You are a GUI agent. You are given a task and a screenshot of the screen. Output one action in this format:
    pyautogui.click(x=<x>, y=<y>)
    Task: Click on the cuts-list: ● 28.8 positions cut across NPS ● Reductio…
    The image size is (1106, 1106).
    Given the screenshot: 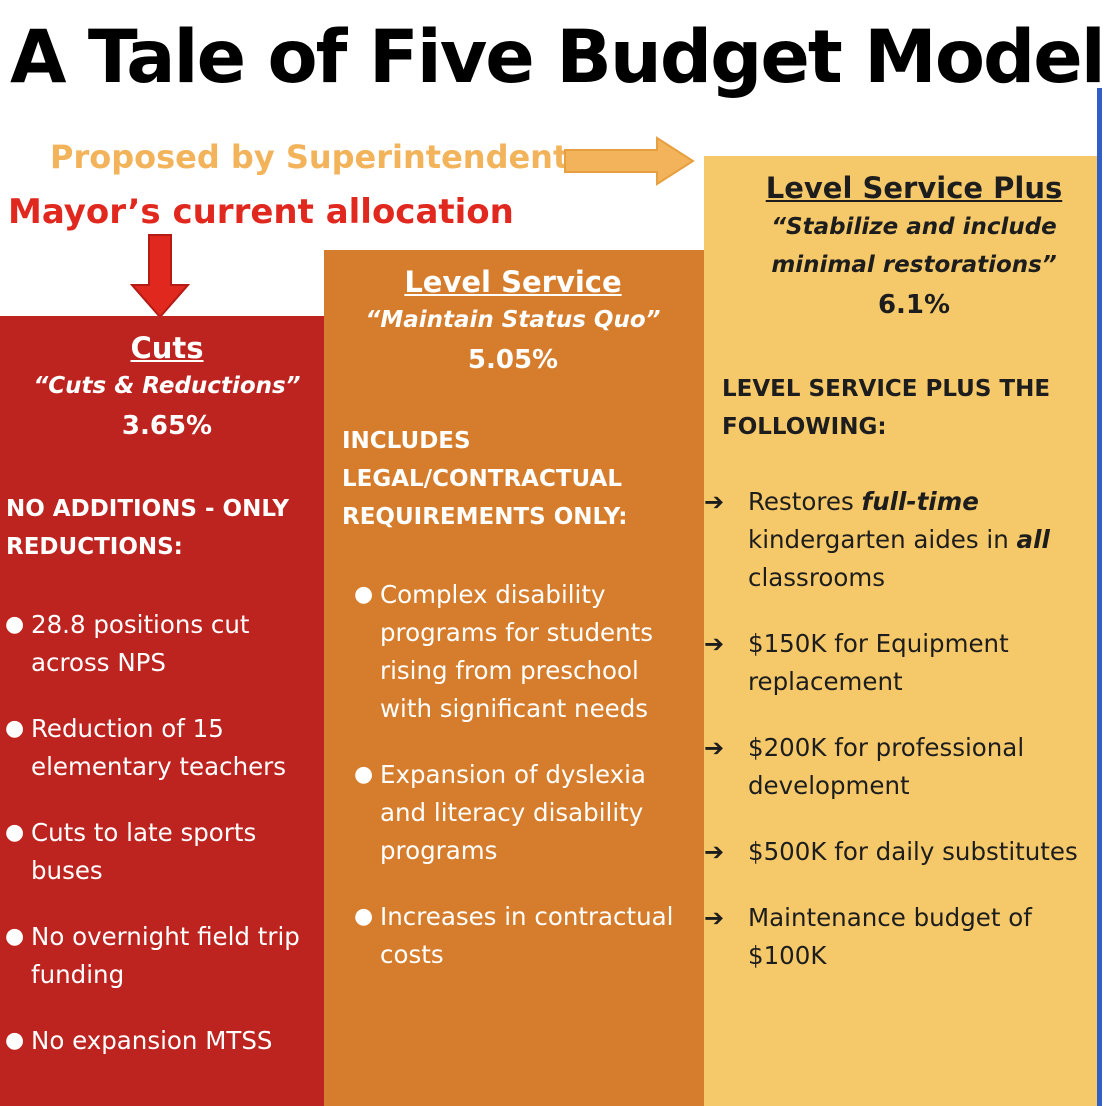 What is the action you would take?
    pyautogui.click(x=163, y=847)
    